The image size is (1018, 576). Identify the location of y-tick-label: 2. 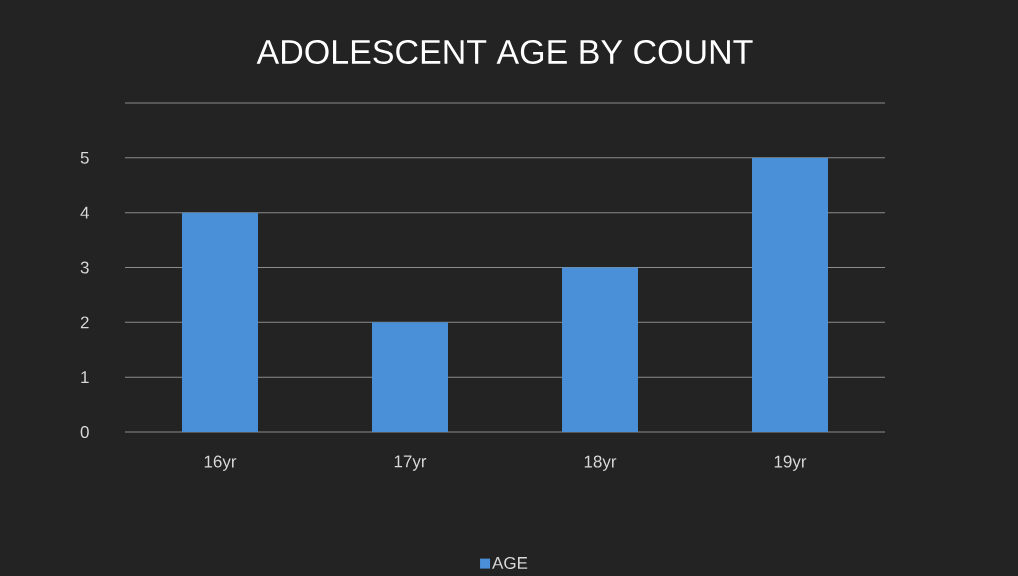
(84, 322).